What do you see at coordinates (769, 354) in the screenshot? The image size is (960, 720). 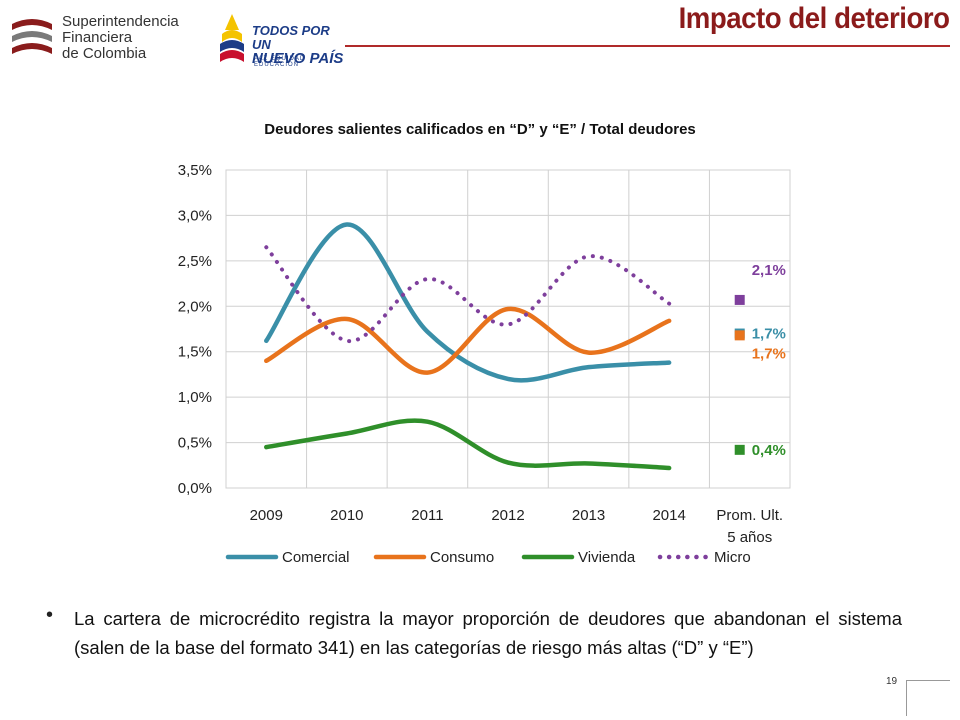 I see `average-label-consumo: 1,7%` at bounding box center [769, 354].